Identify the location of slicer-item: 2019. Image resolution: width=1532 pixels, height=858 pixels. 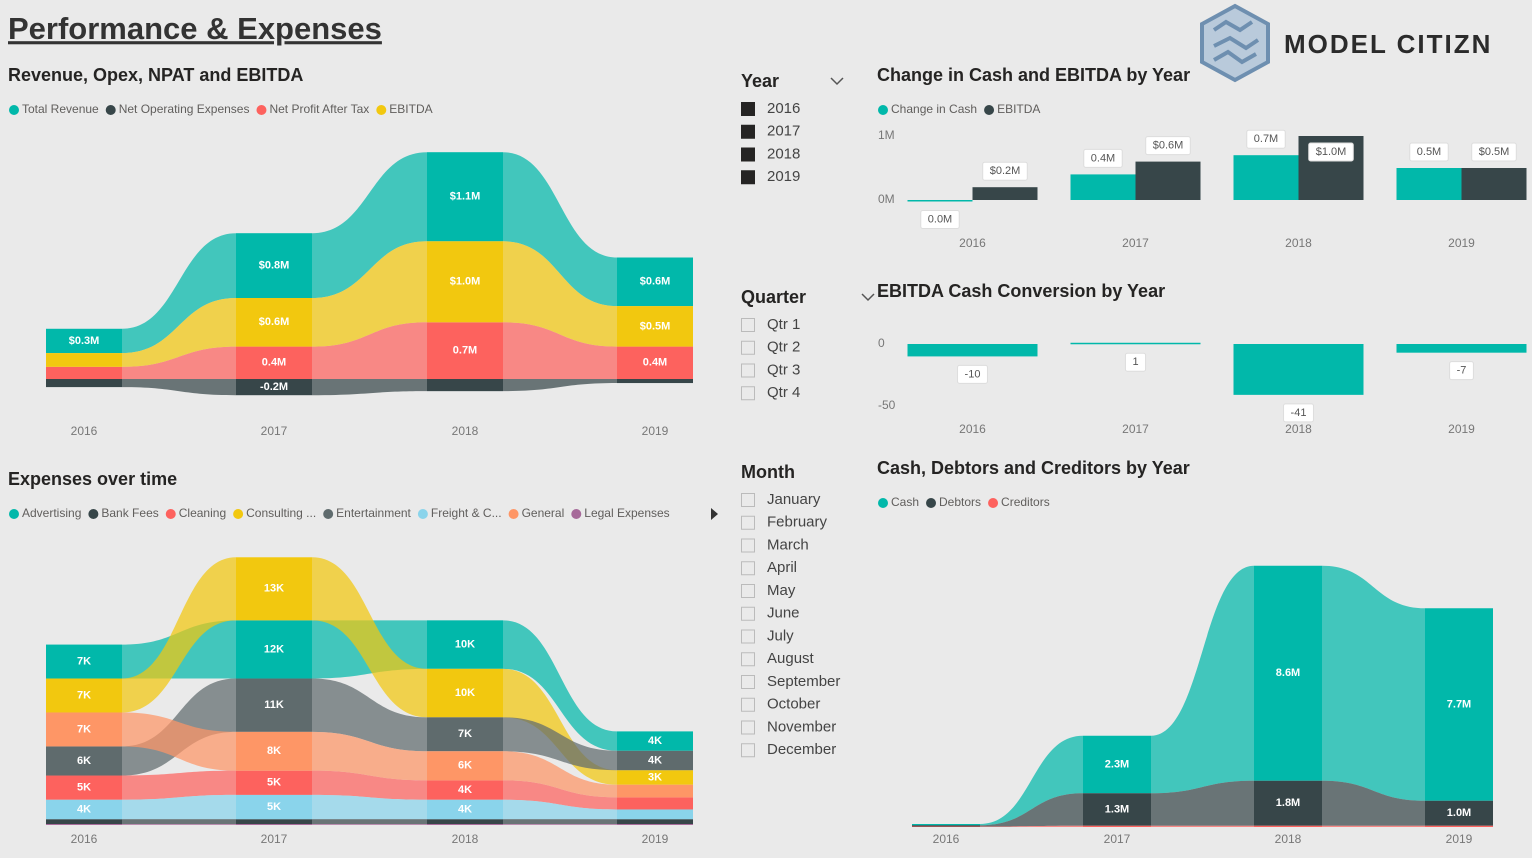
(783, 176).